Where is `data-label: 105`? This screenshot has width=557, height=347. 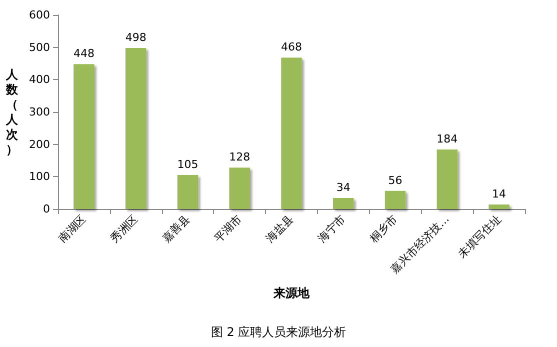 data-label: 105 is located at coordinates (187, 165).